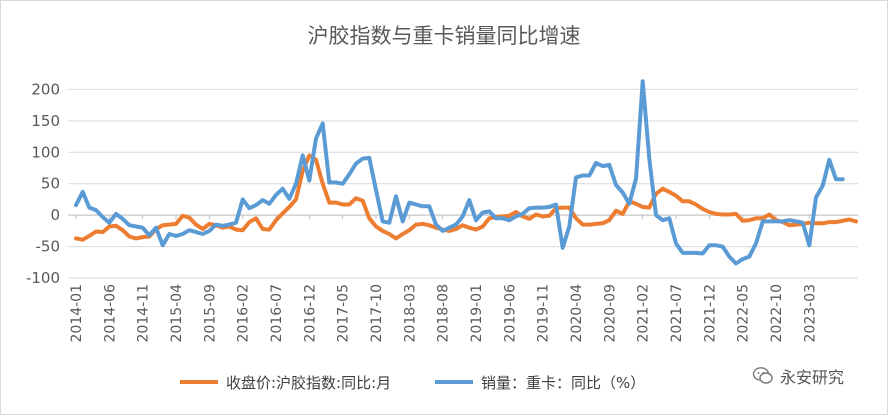 This screenshot has width=888, height=415. What do you see at coordinates (762, 375) in the screenshot?
I see `wechat-icon` at bounding box center [762, 375].